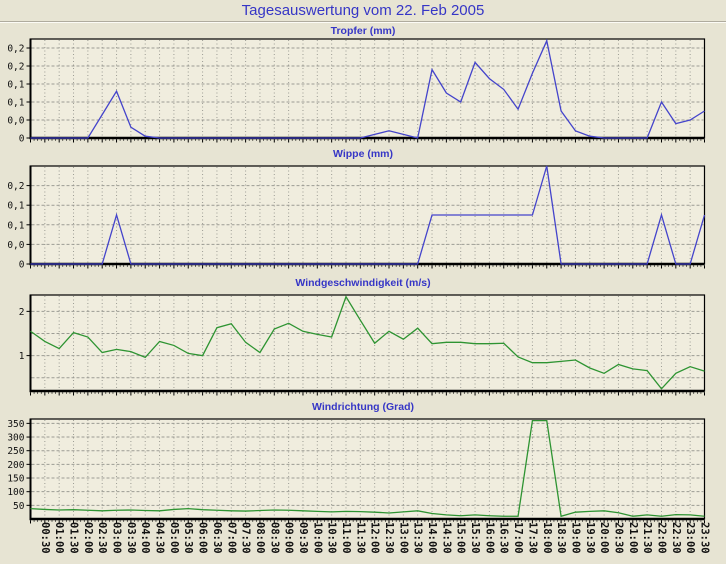 This screenshot has width=726, height=564. Describe the element at coordinates (332, 538) in the screenshot. I see `svg-text: 10:30` at that location.